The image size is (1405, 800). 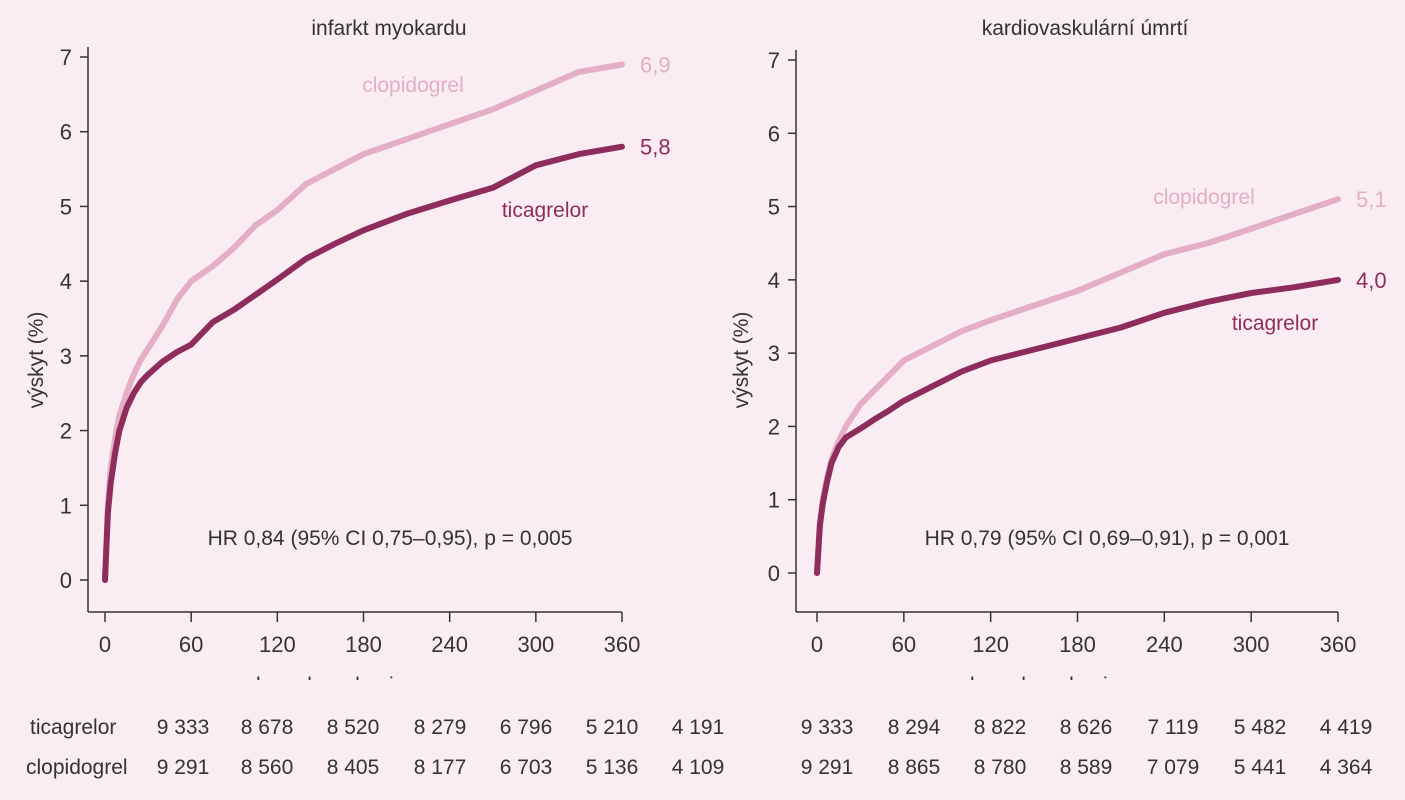 I want to click on end-value-label-ticagrelor: 4,0, so click(x=1371, y=280).